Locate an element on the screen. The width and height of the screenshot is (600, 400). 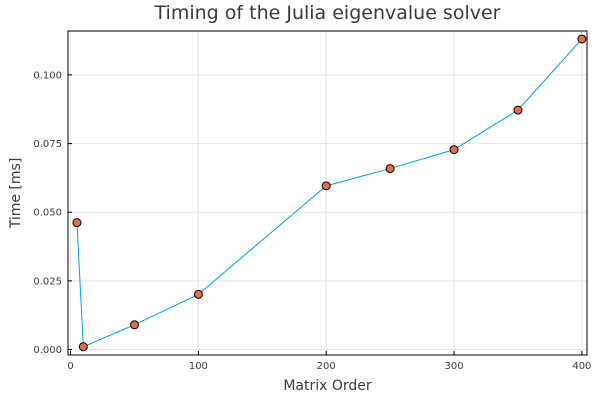
x-tick-label: 400 is located at coordinates (581, 366).